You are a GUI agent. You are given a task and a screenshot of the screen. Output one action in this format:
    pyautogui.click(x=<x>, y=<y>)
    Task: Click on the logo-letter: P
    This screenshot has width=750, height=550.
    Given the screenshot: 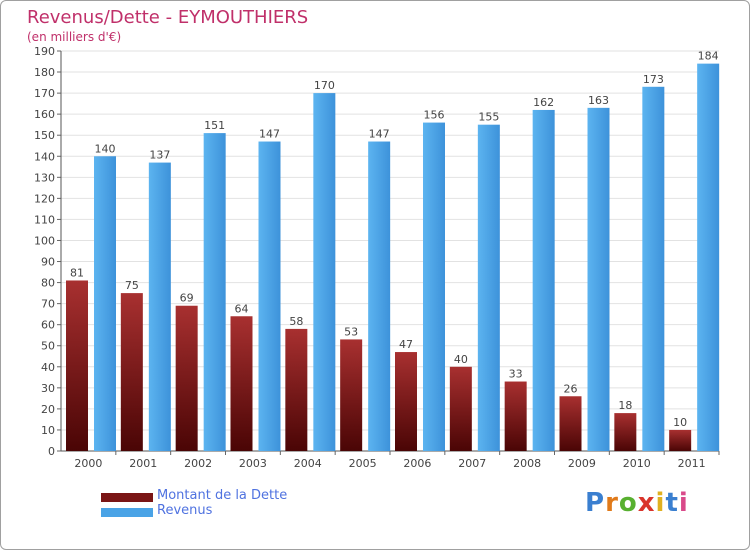 What is the action you would take?
    pyautogui.click(x=595, y=503)
    